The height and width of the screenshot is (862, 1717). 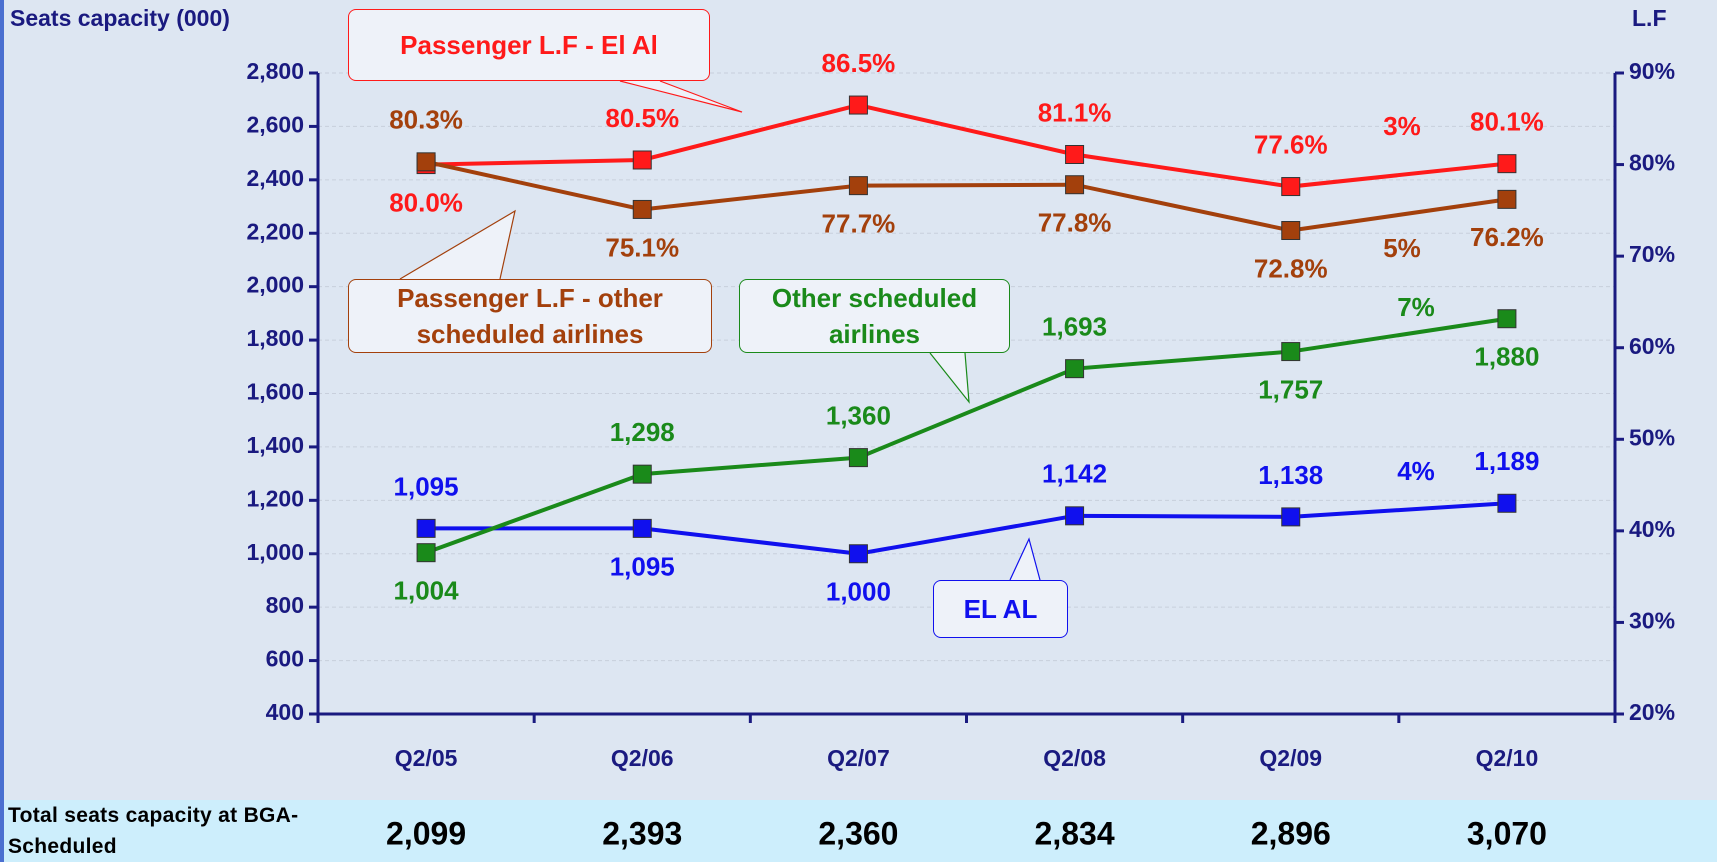 What do you see at coordinates (1291, 833) in the screenshot?
I see `table-value: 2,896` at bounding box center [1291, 833].